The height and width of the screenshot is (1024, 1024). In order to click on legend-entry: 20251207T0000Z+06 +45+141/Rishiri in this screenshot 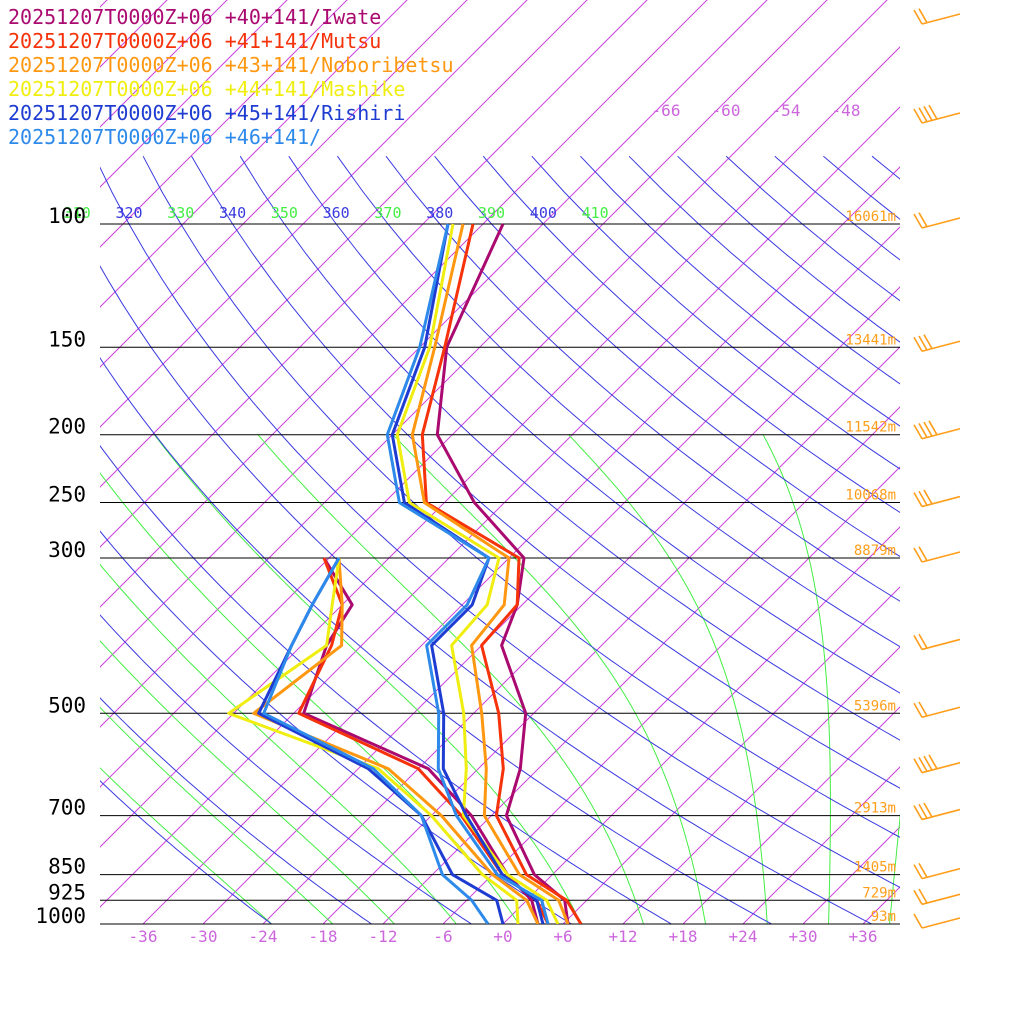, I will do `click(206, 113)`.